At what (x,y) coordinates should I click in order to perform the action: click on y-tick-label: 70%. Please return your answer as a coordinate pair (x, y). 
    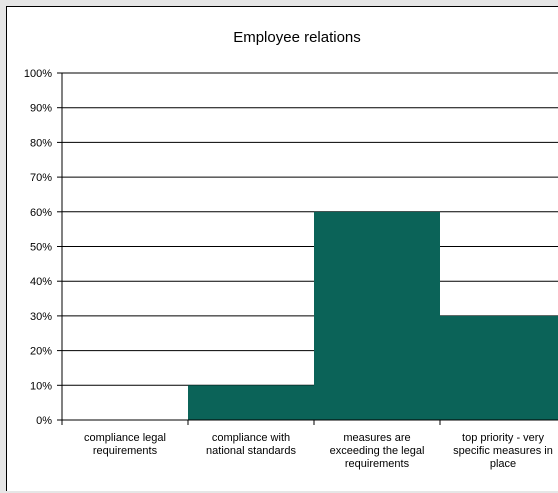
    Looking at the image, I should click on (41, 178).